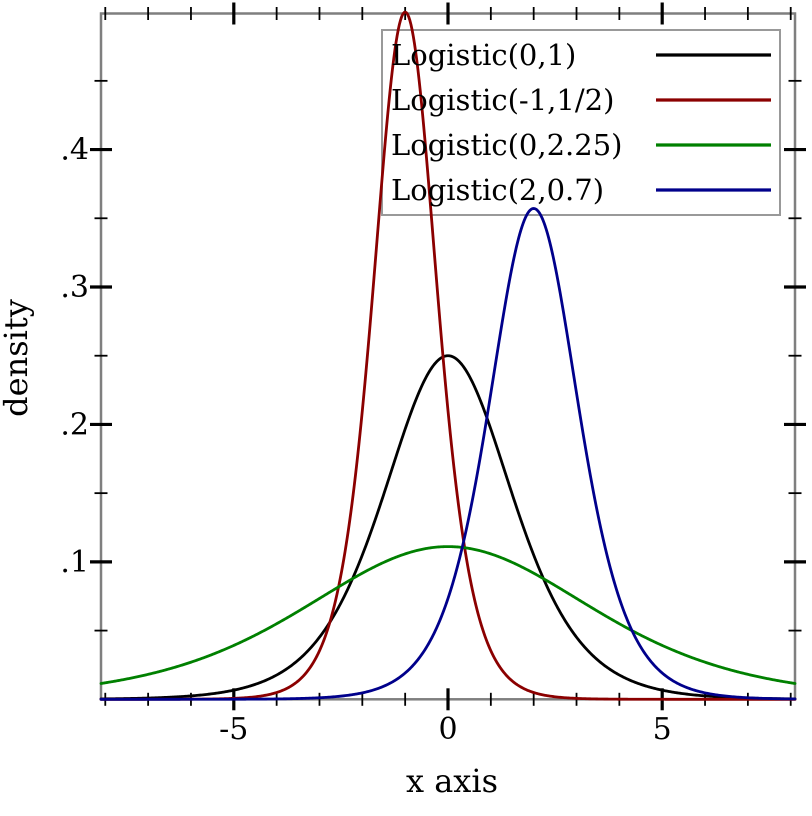 The image size is (812, 816). Describe the element at coordinates (233, 729) in the screenshot. I see `x-tick-label: -5` at that location.